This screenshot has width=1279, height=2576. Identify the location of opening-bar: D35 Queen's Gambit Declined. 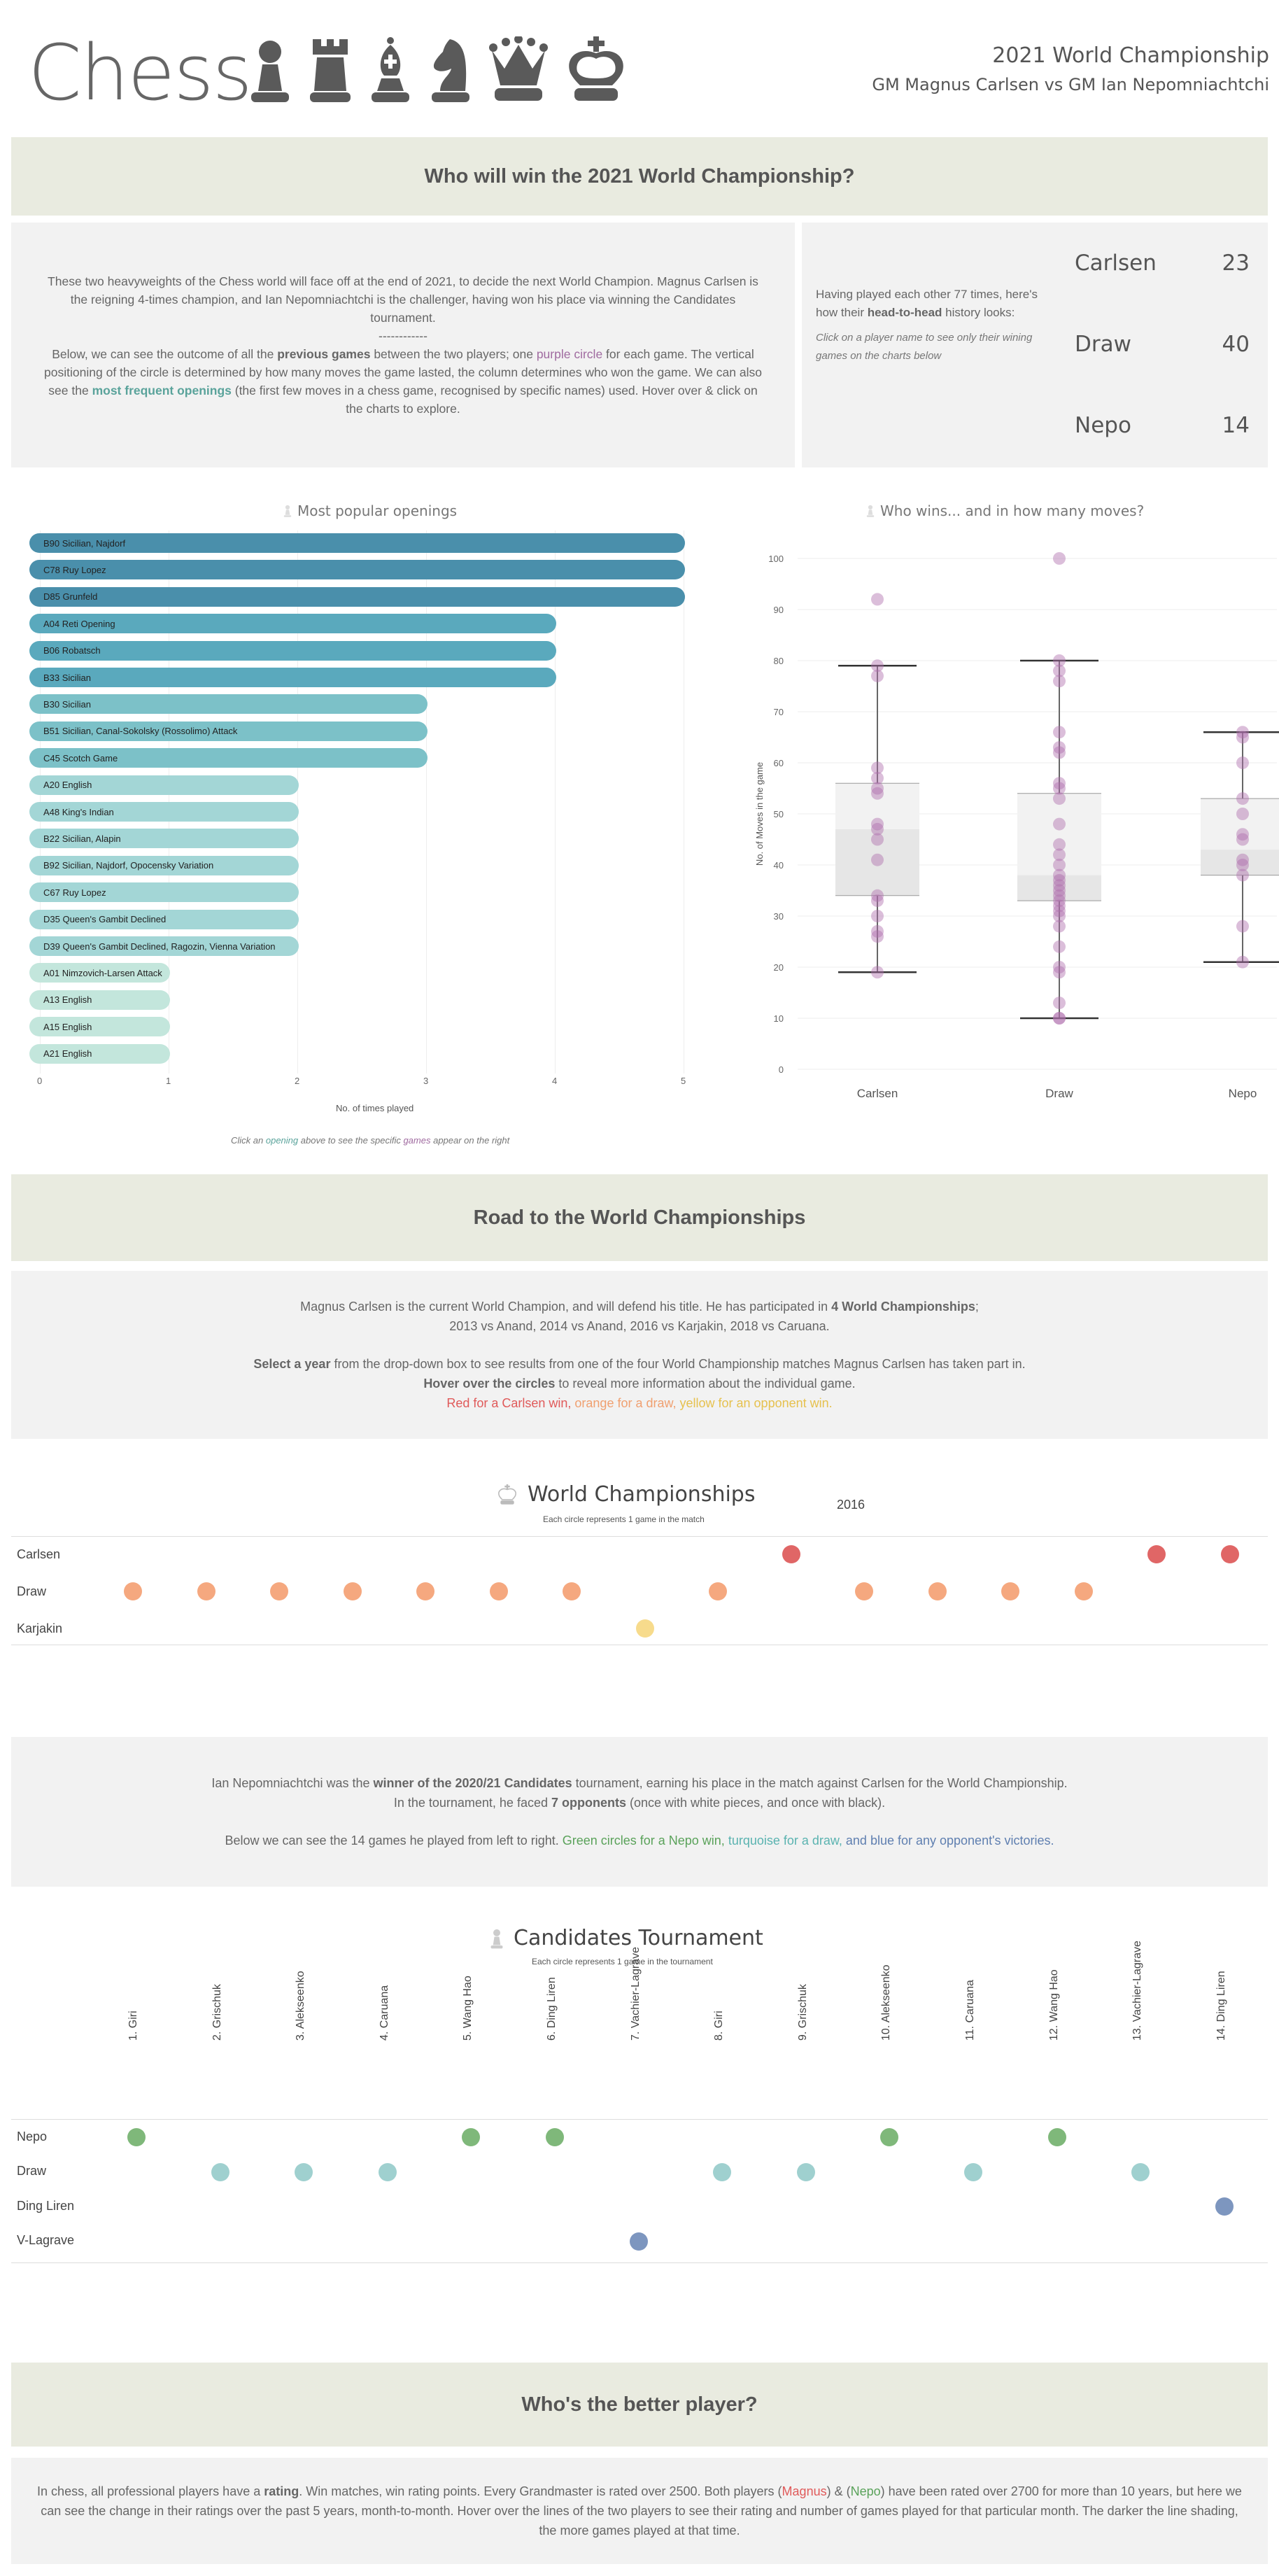
(164, 919).